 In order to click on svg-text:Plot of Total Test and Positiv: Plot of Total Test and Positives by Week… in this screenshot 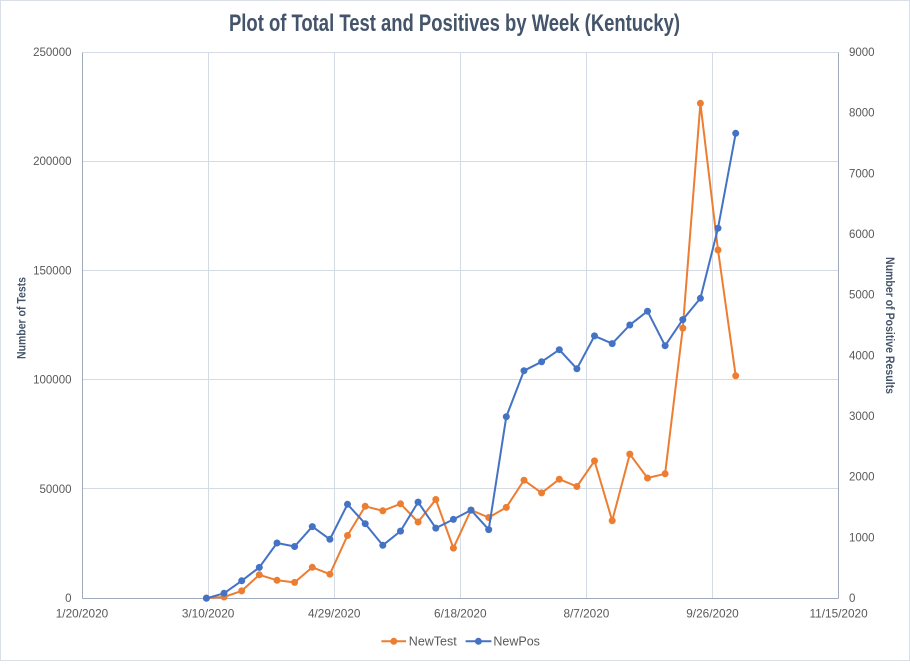, I will do `click(454, 23)`.